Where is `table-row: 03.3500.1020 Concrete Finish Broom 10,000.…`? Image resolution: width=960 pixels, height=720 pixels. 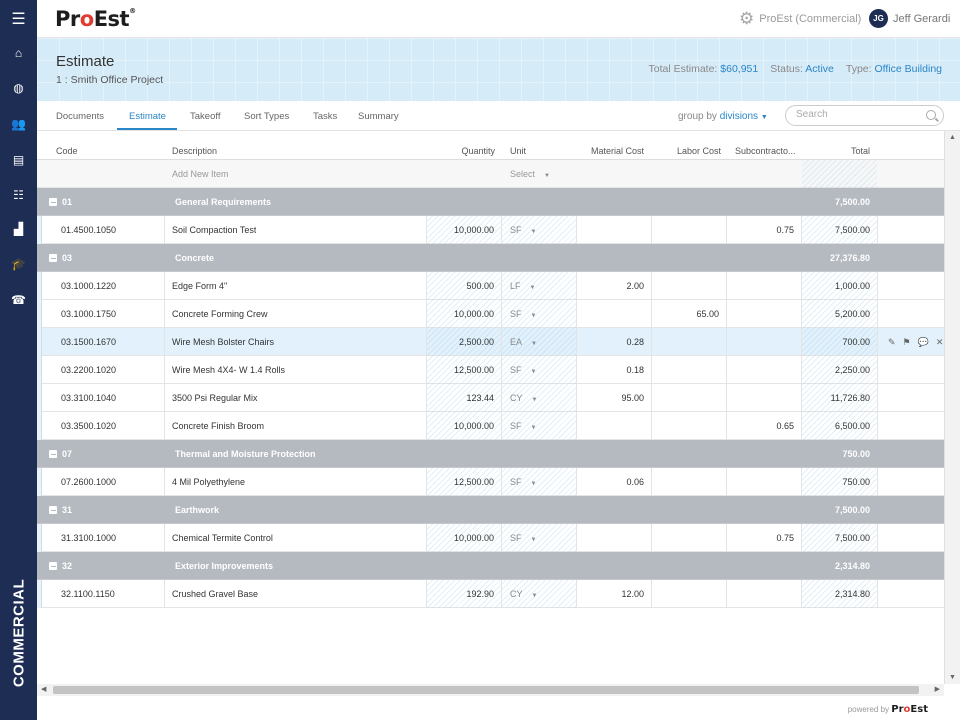
table-row: 03.3500.1020 Concrete Finish Broom 10,000.… is located at coordinates (490, 426).